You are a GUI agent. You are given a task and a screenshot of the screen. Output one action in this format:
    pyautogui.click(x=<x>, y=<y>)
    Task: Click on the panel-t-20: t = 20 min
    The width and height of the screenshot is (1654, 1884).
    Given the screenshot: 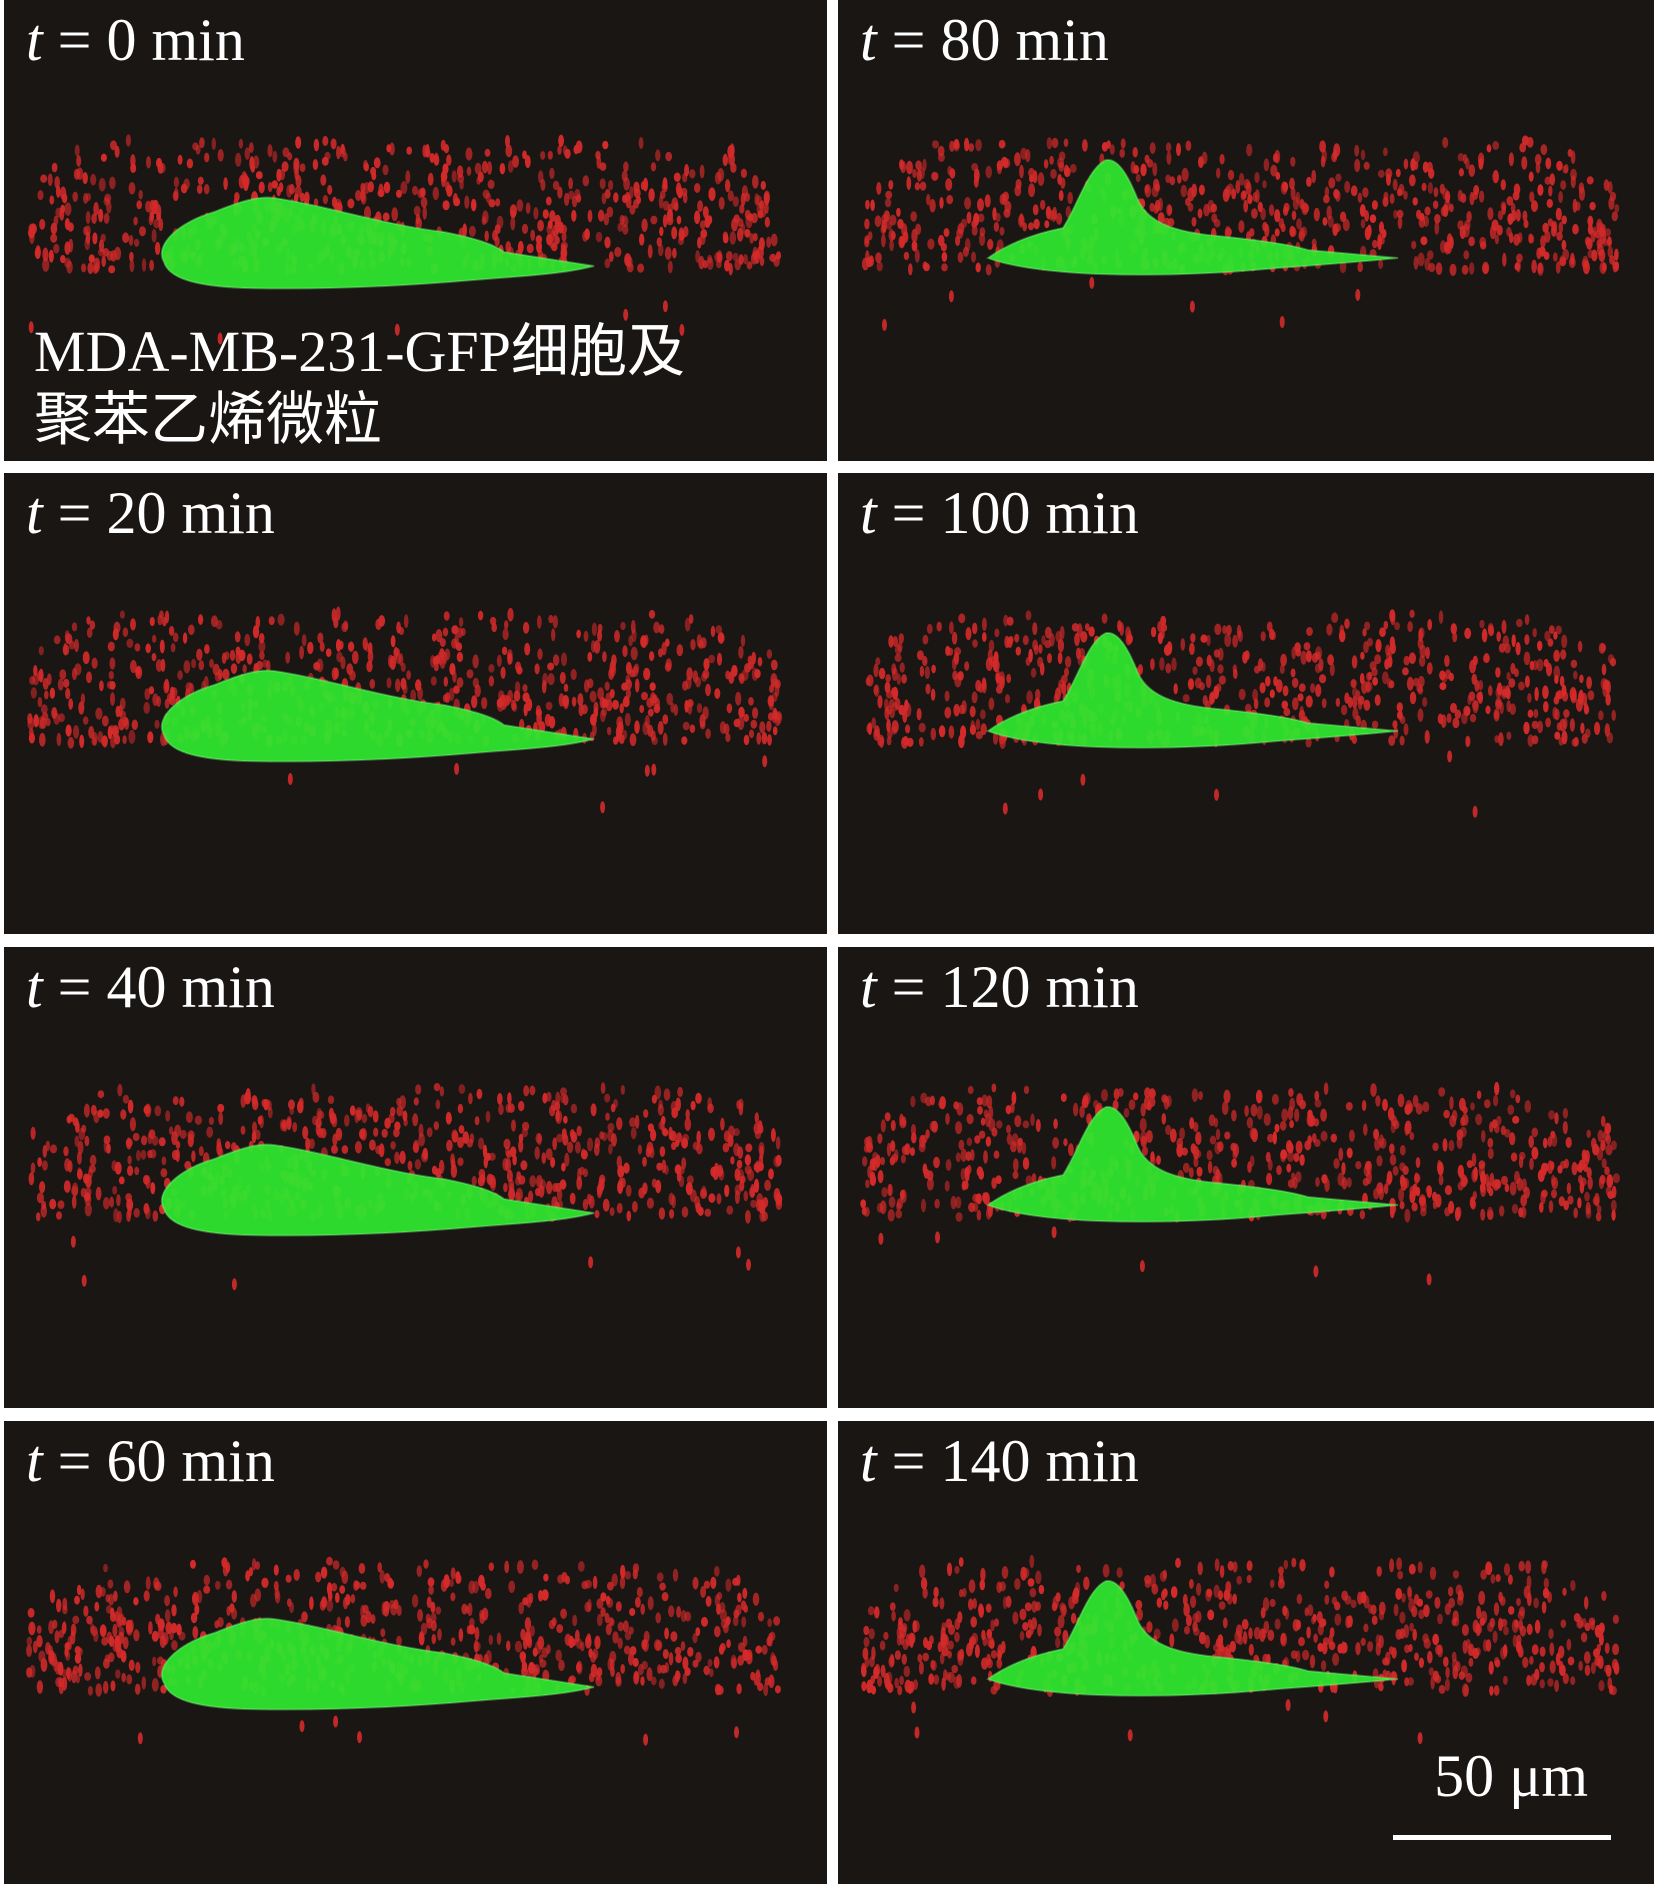 What is the action you would take?
    pyautogui.click(x=415, y=703)
    